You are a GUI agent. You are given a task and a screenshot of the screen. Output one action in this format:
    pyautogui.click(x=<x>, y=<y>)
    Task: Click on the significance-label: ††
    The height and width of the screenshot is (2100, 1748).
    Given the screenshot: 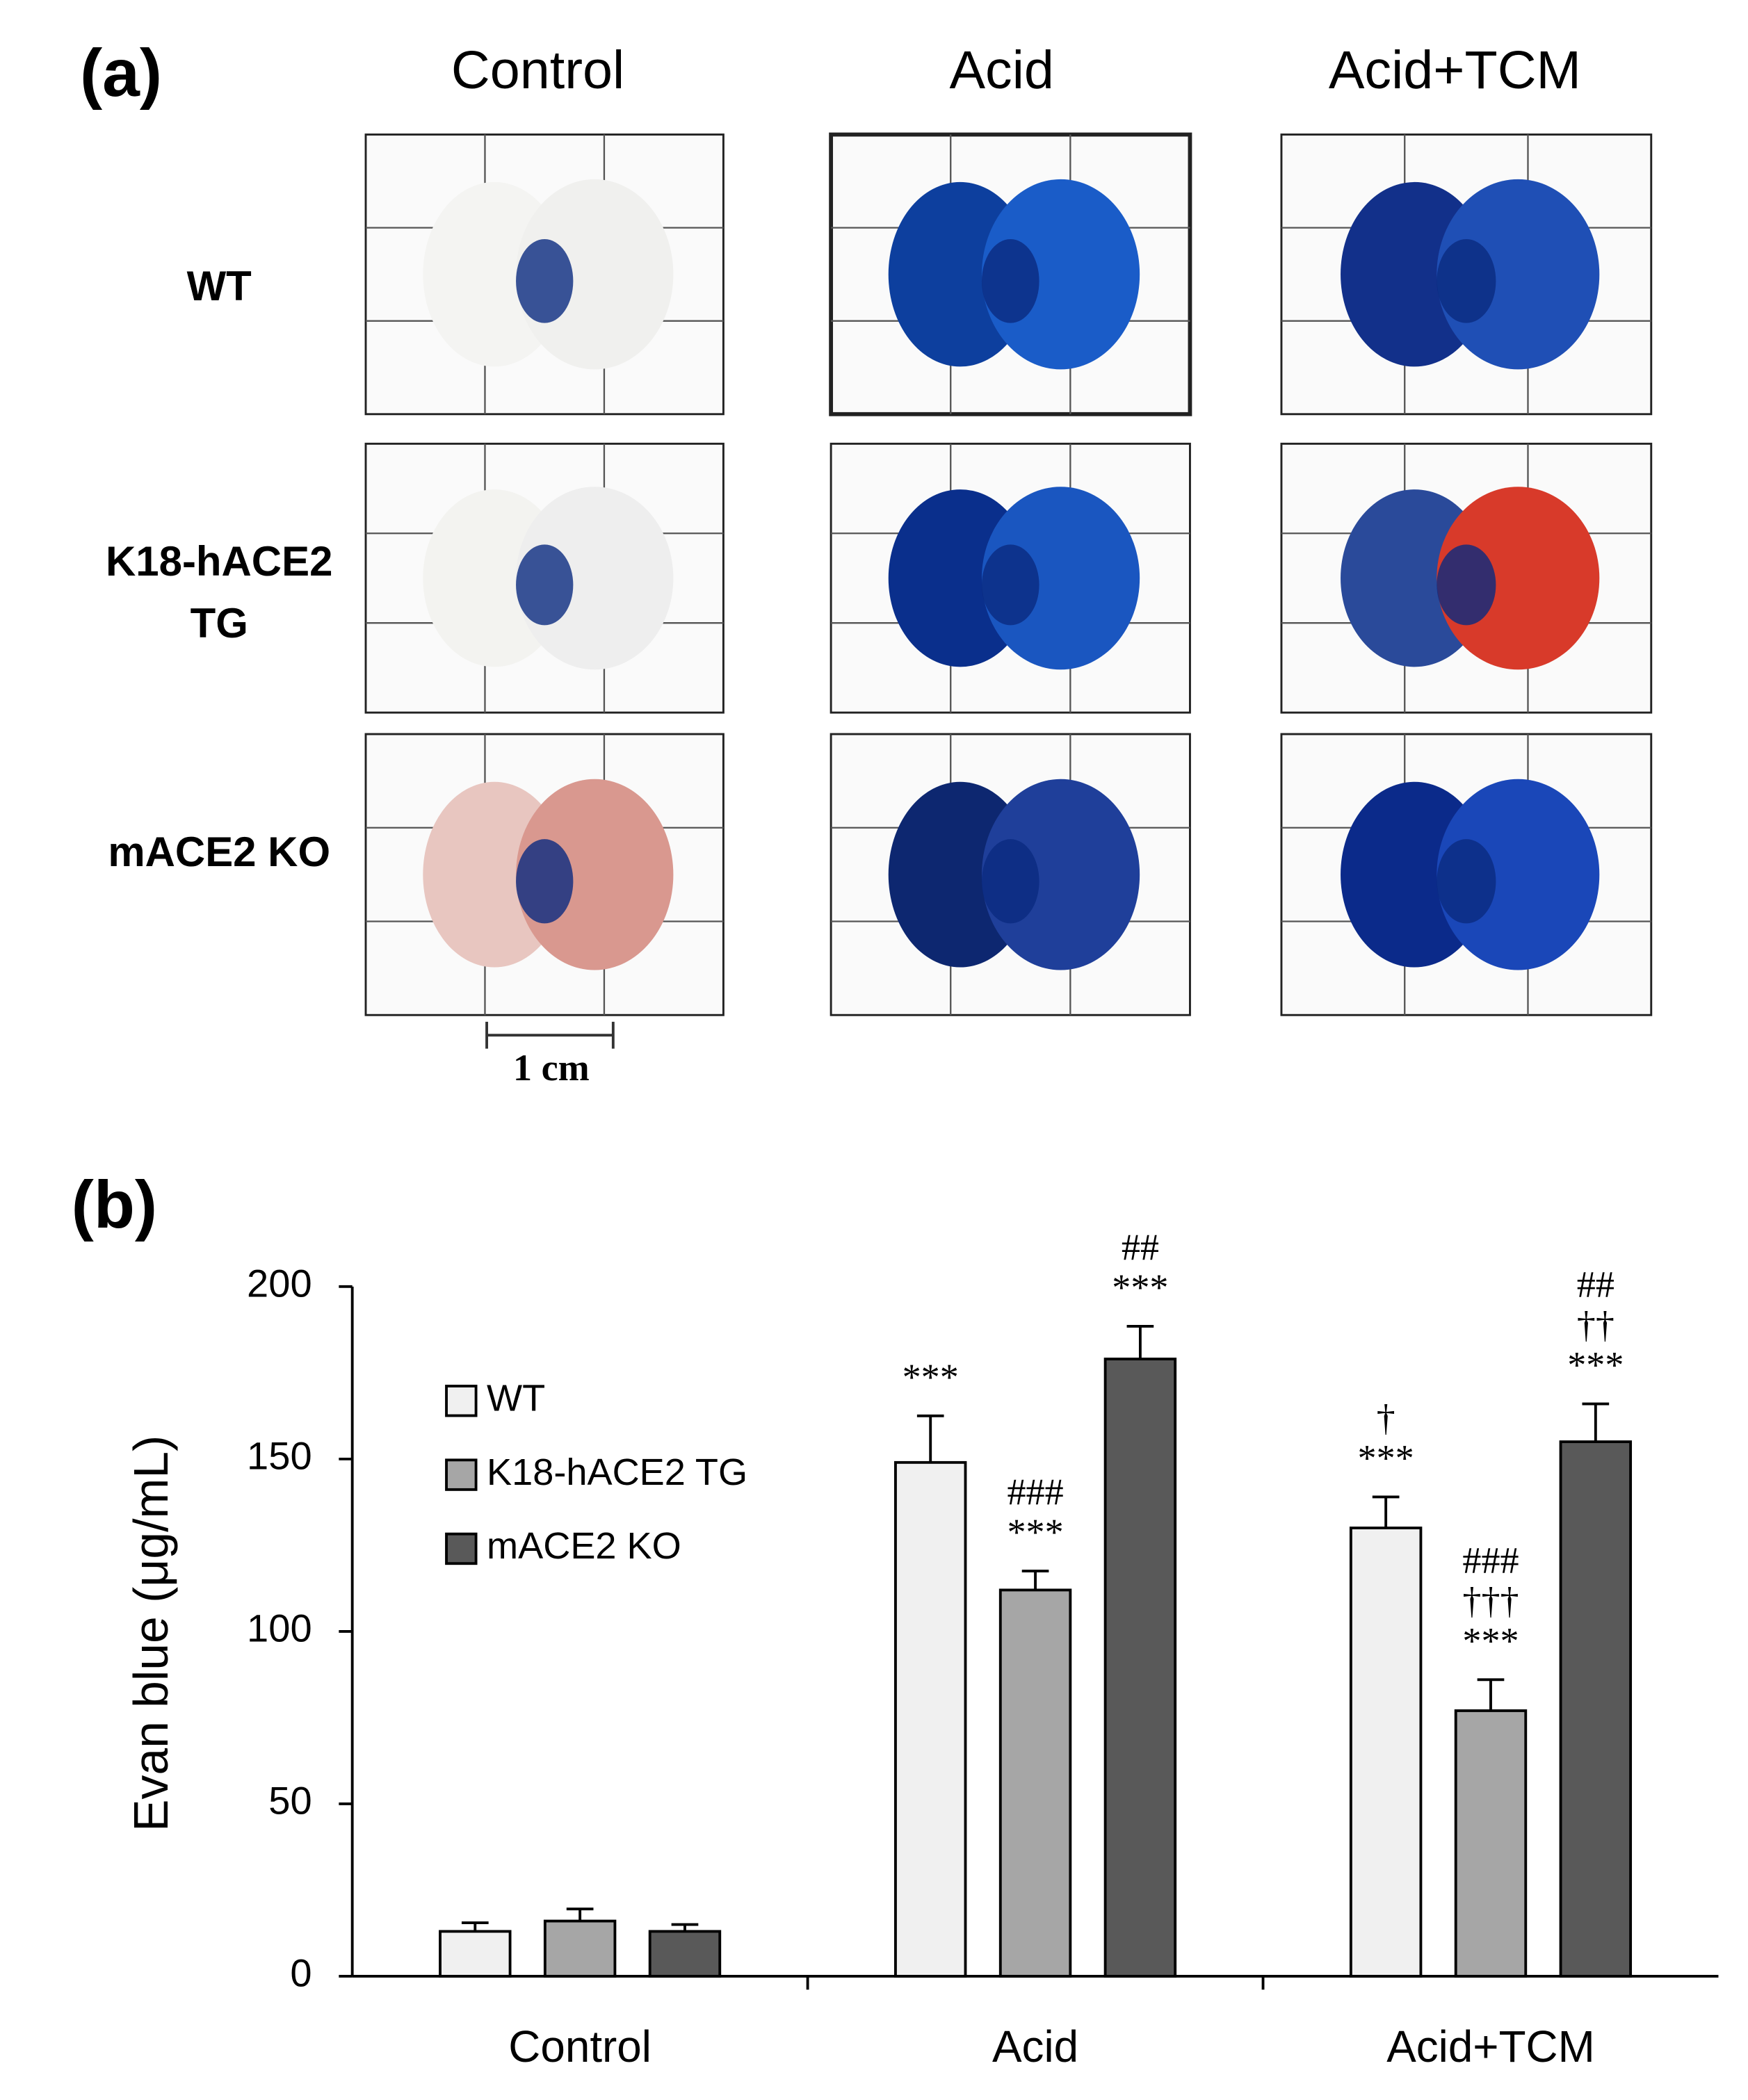 What is the action you would take?
    pyautogui.click(x=1596, y=1325)
    